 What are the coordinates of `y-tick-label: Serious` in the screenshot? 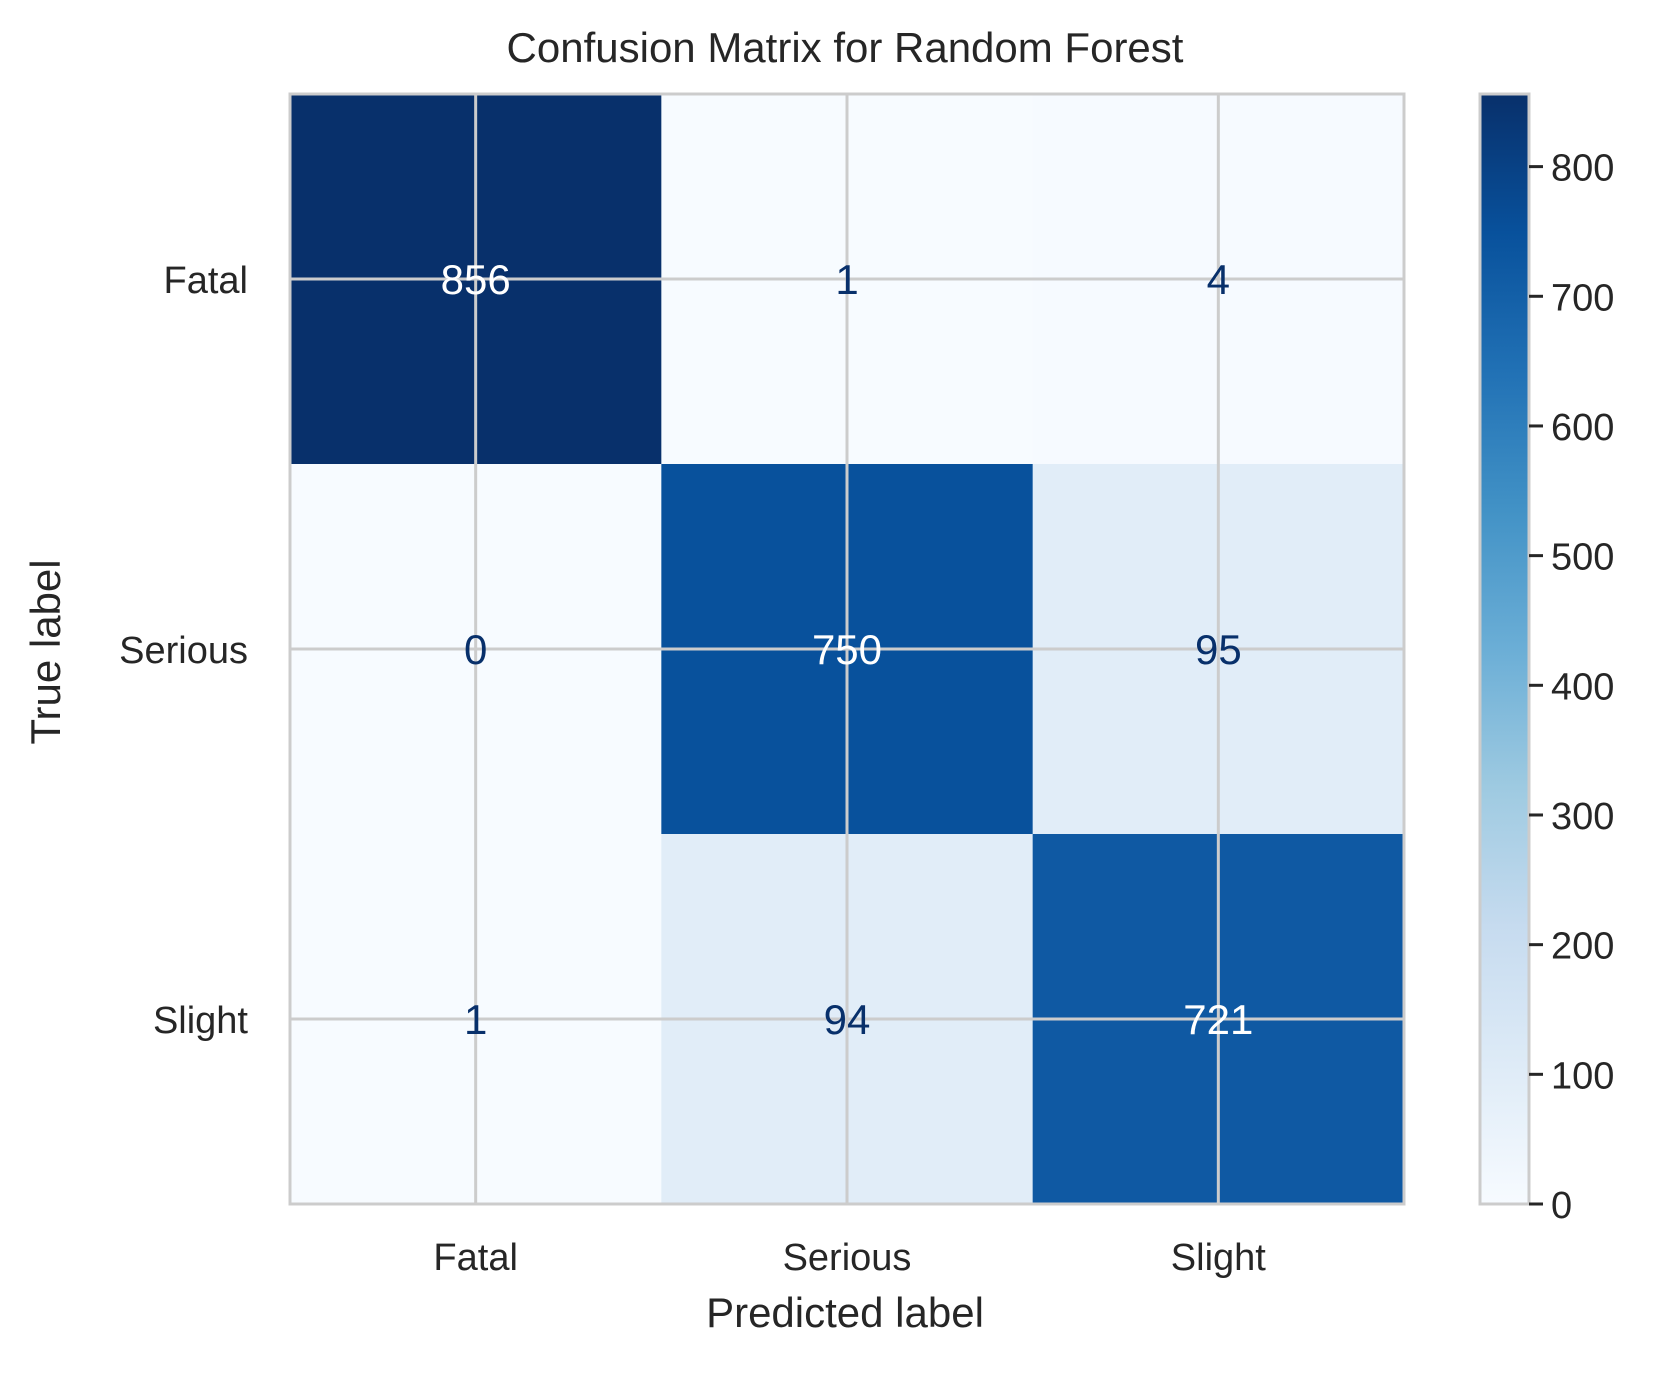 It's located at (183, 651).